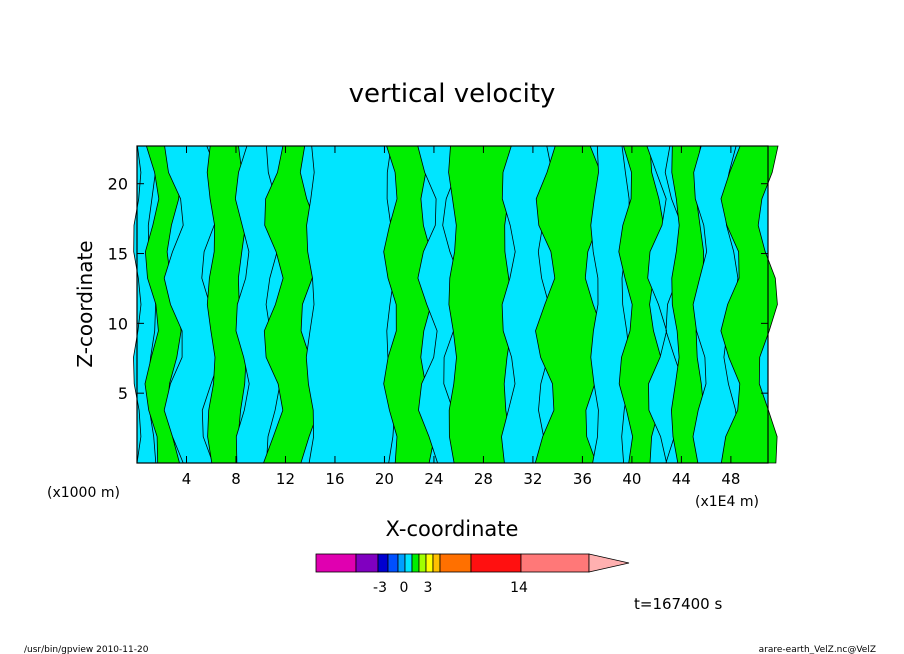 The width and height of the screenshot is (904, 654). I want to click on chart-title: vertical velocity, so click(452, 94).